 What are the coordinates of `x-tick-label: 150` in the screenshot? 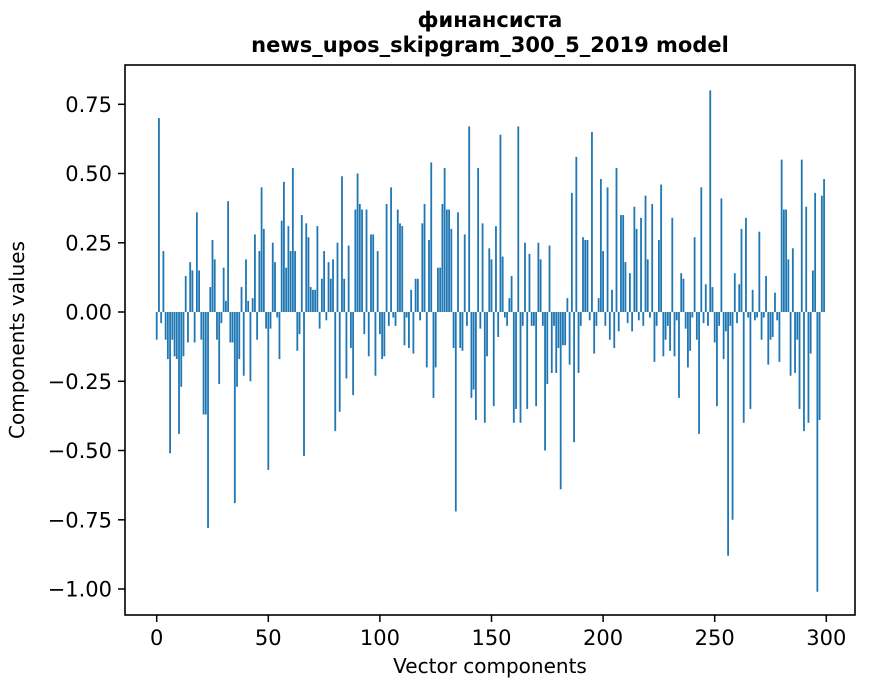 It's located at (491, 638).